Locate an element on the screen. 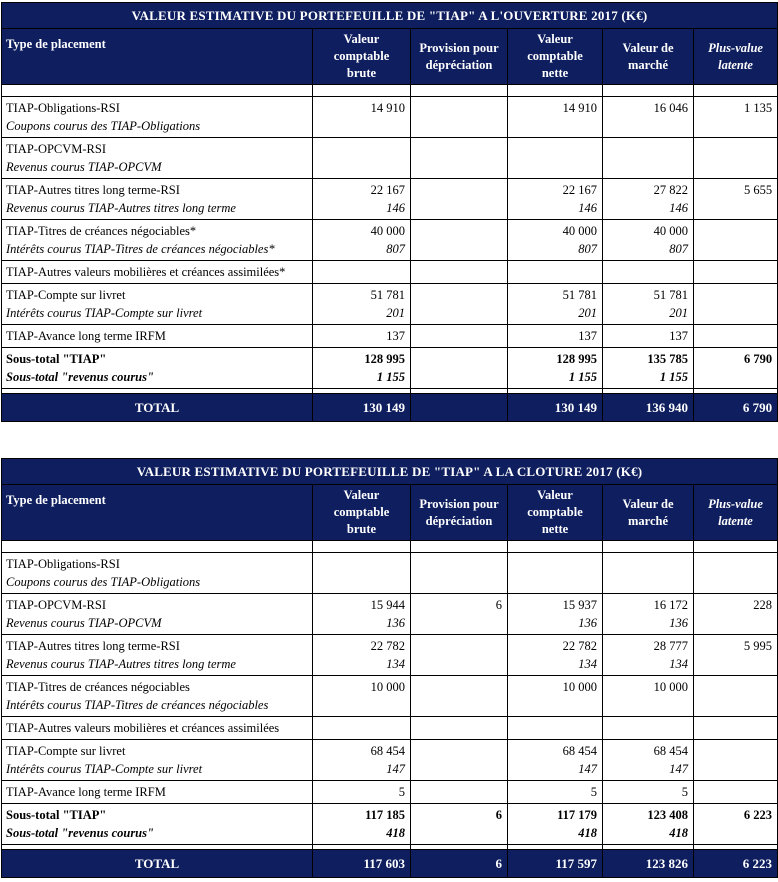 This screenshot has height=882, width=778. table-row: TIAP-OPCVM-RSI Revenus courus TIAP-OPCVM is located at coordinates (389, 158).